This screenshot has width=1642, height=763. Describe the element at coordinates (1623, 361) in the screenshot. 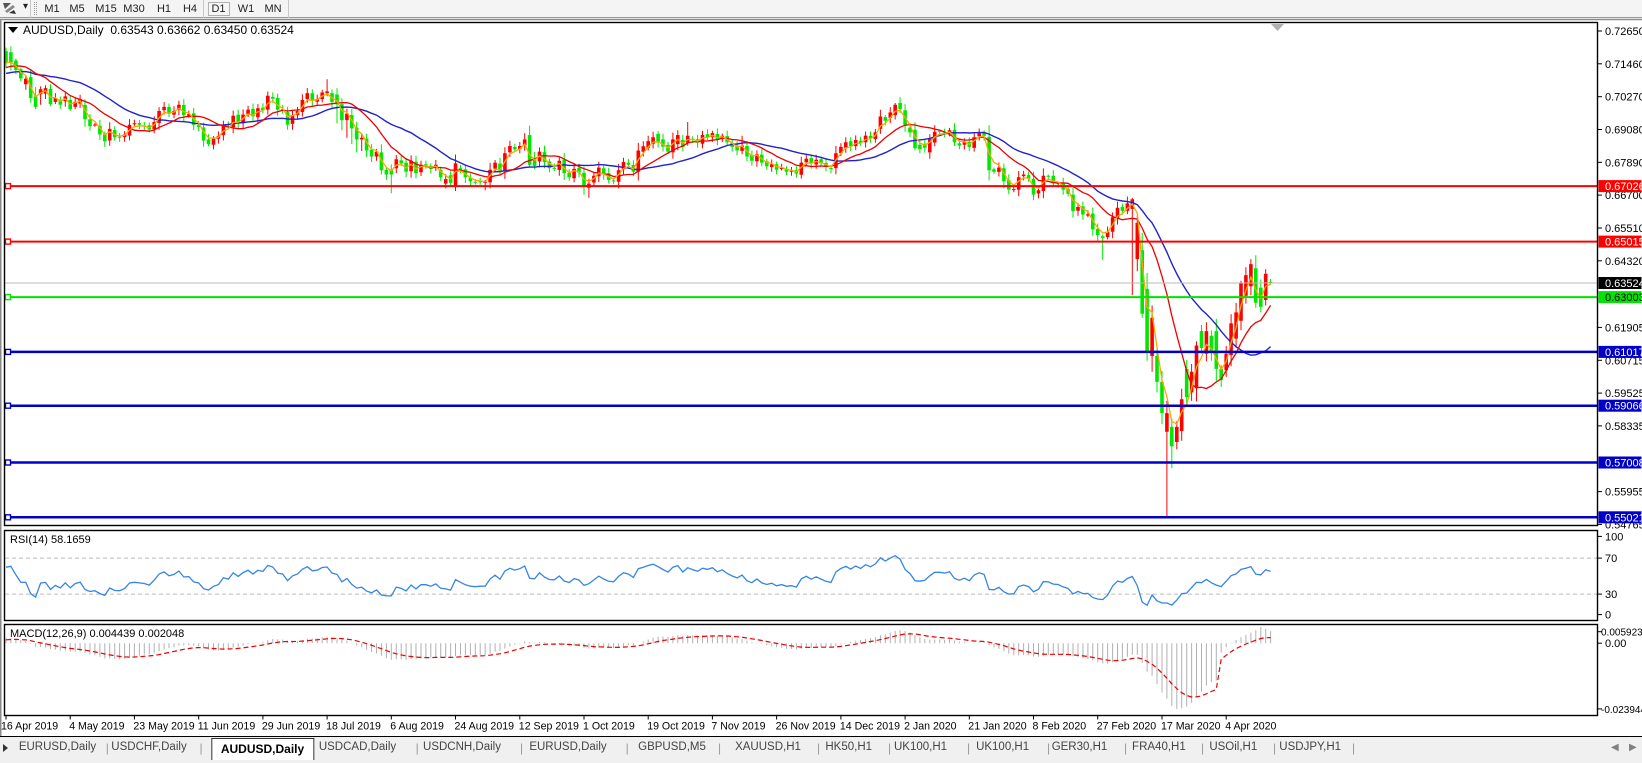

I see `svg-text: 0.60715` at that location.